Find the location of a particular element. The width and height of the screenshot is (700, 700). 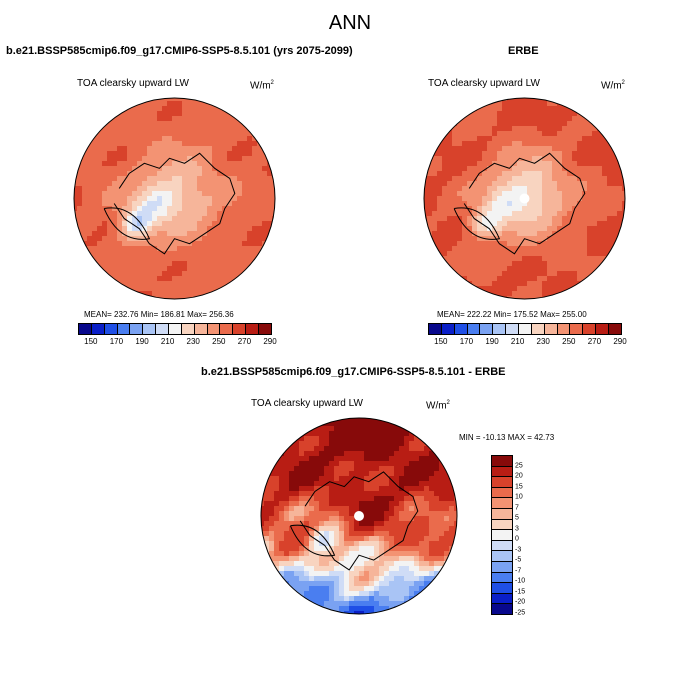

panel-3-colorbar-ticks: 25 20 15 10 7 5 3 0 -3 -5 -7 -10 -15 -20 -25 is located at coordinates (530, 535).